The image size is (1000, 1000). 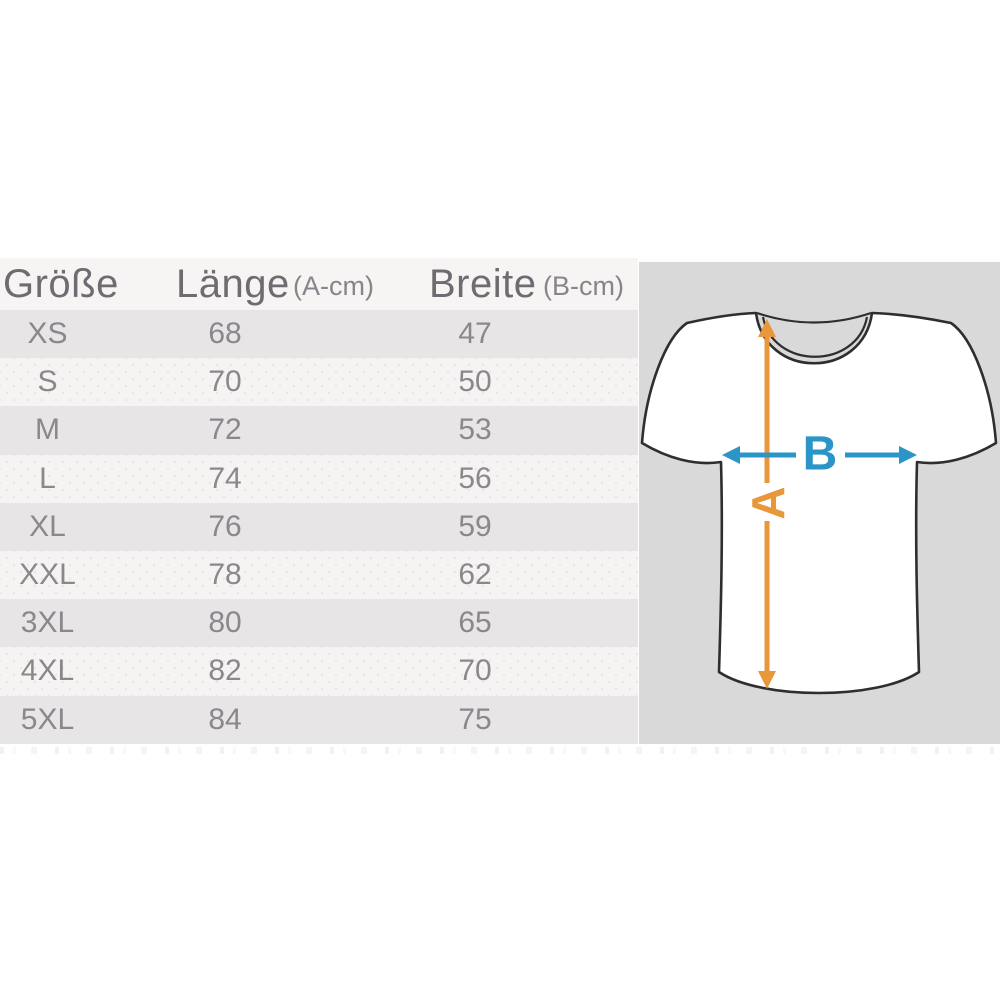 What do you see at coordinates (225, 382) in the screenshot?
I see `cell-length: 70` at bounding box center [225, 382].